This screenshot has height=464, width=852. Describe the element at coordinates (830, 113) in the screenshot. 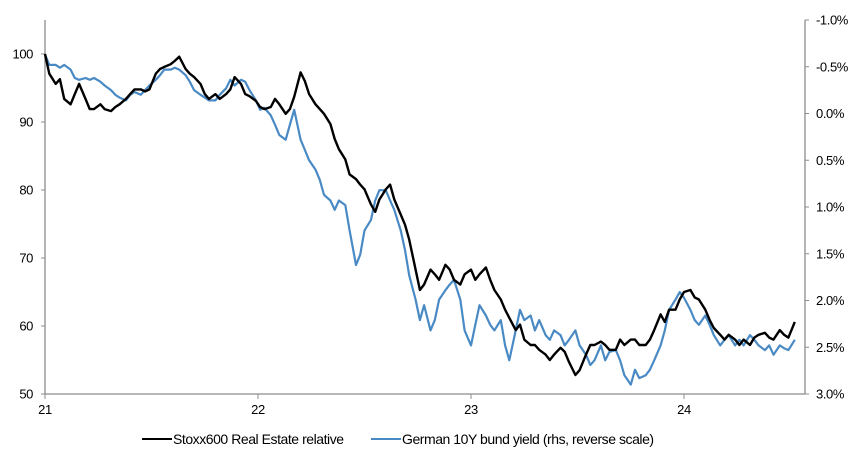

I see `right-tick-label: 0.0%` at that location.